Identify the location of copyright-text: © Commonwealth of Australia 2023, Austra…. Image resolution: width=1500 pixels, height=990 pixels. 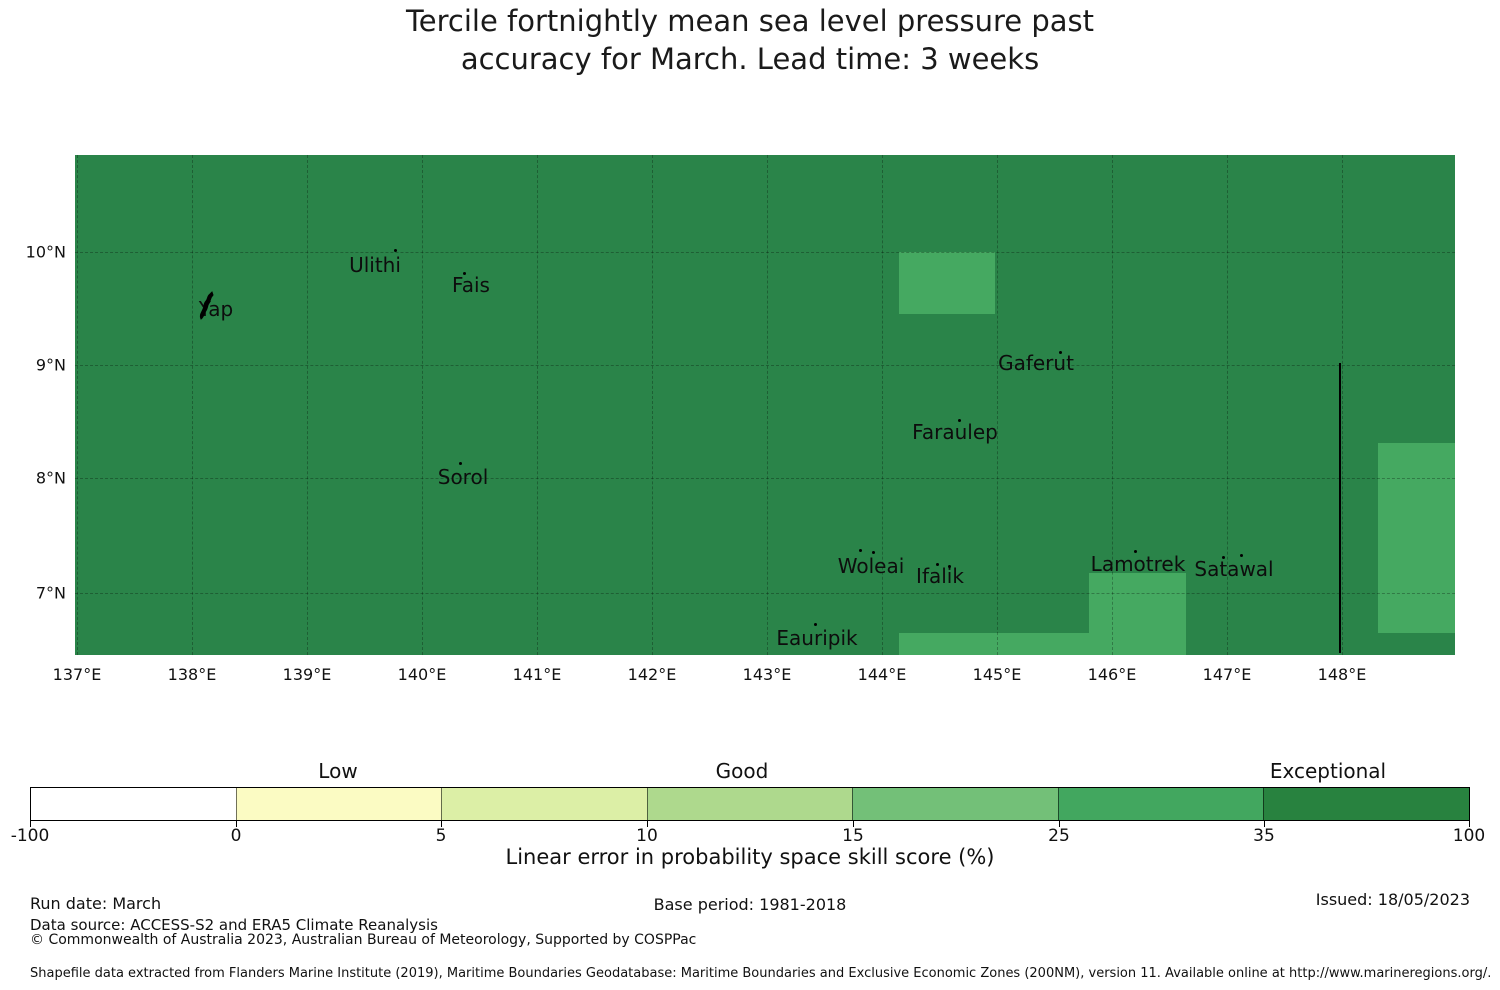
(363, 940).